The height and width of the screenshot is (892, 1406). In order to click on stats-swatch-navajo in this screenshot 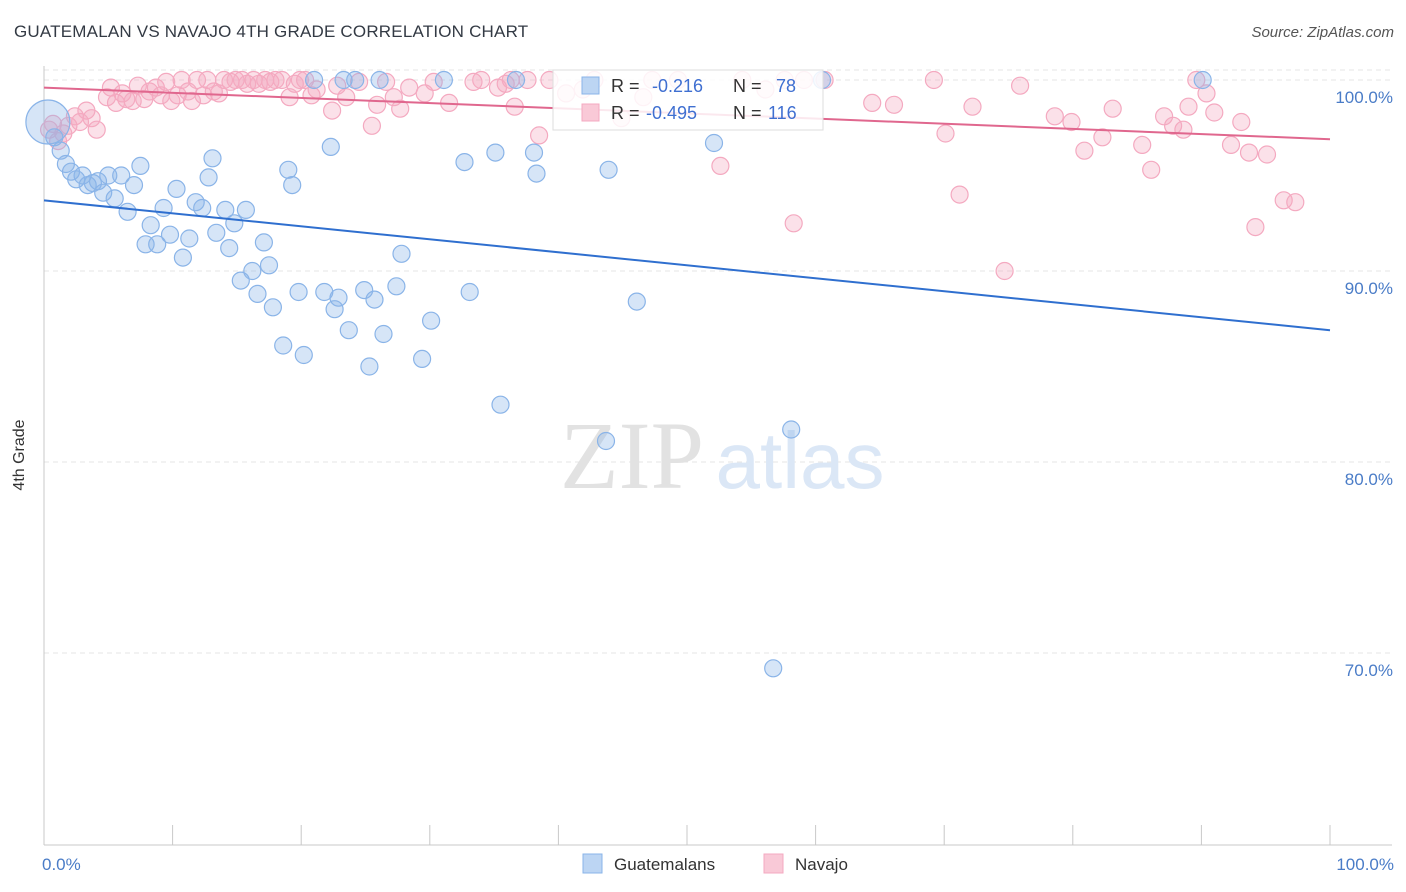, I will do `click(590, 112)`.